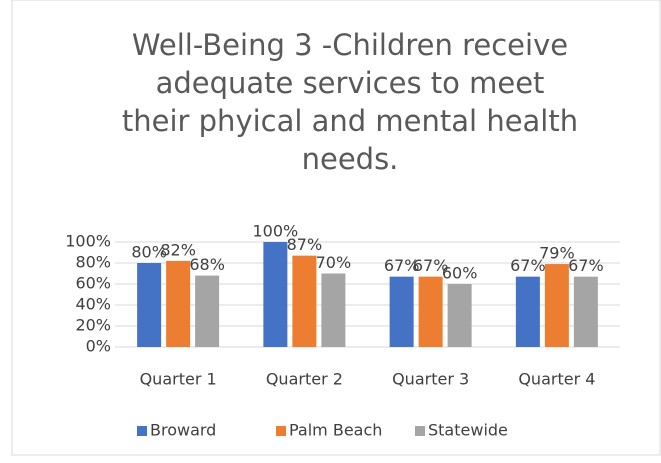 The width and height of the screenshot is (661, 463). Describe the element at coordinates (93, 304) in the screenshot. I see `y-tick-label: 40%` at that location.